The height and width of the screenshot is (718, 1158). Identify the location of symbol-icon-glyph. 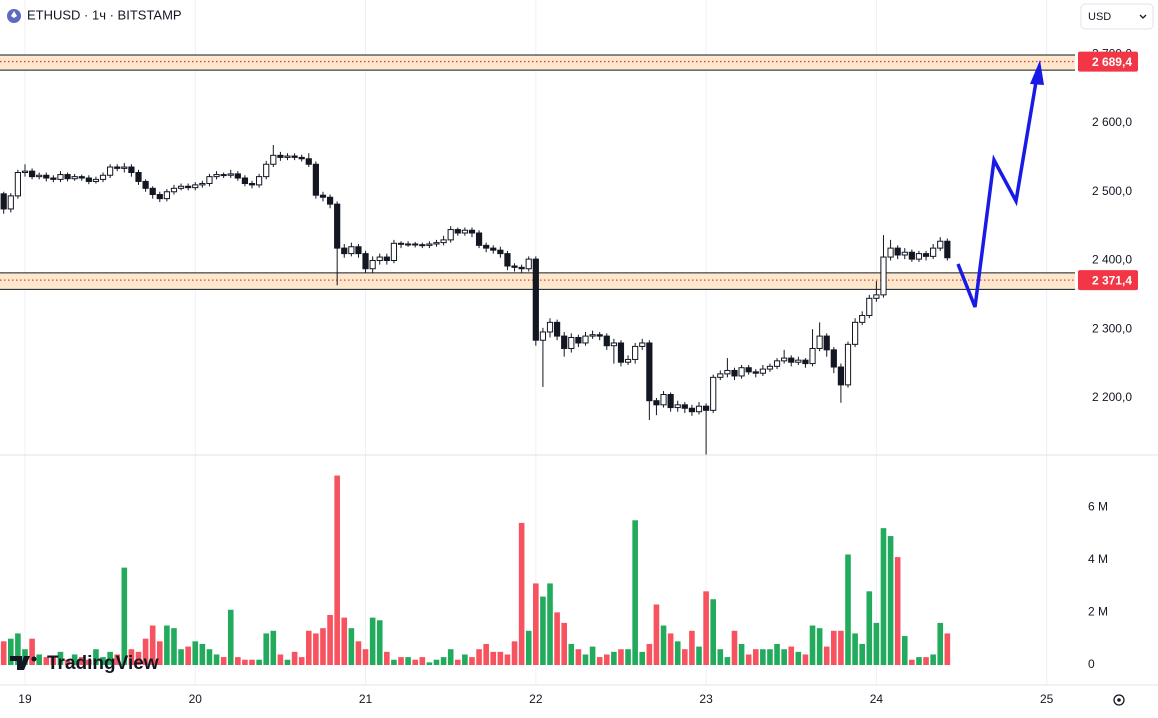
(14, 14).